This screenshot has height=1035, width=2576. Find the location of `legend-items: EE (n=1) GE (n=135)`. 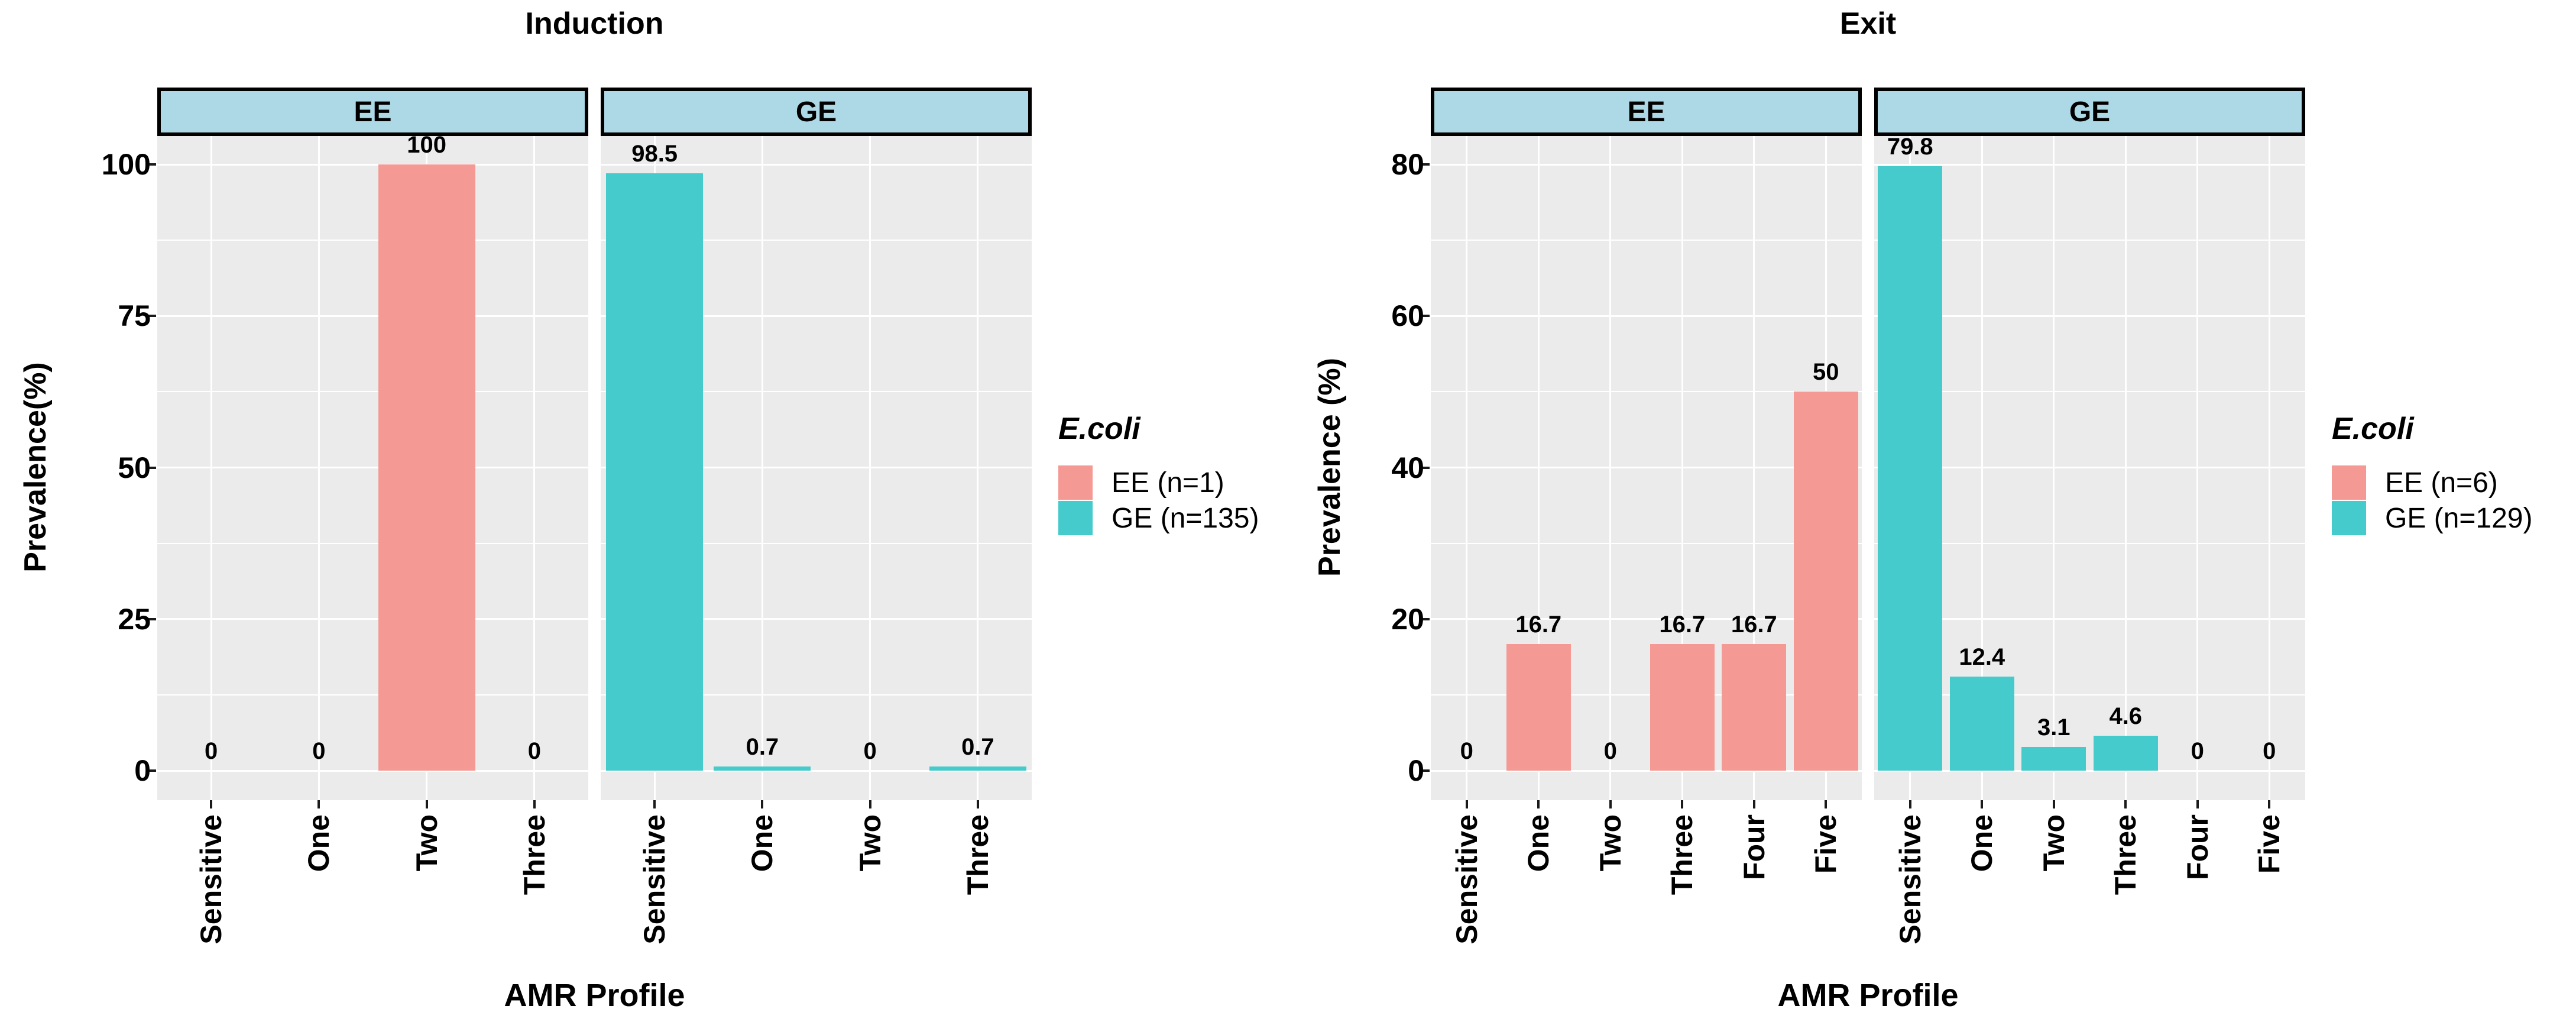

legend-items: EE (n=1) GE (n=135) is located at coordinates (1182, 500).